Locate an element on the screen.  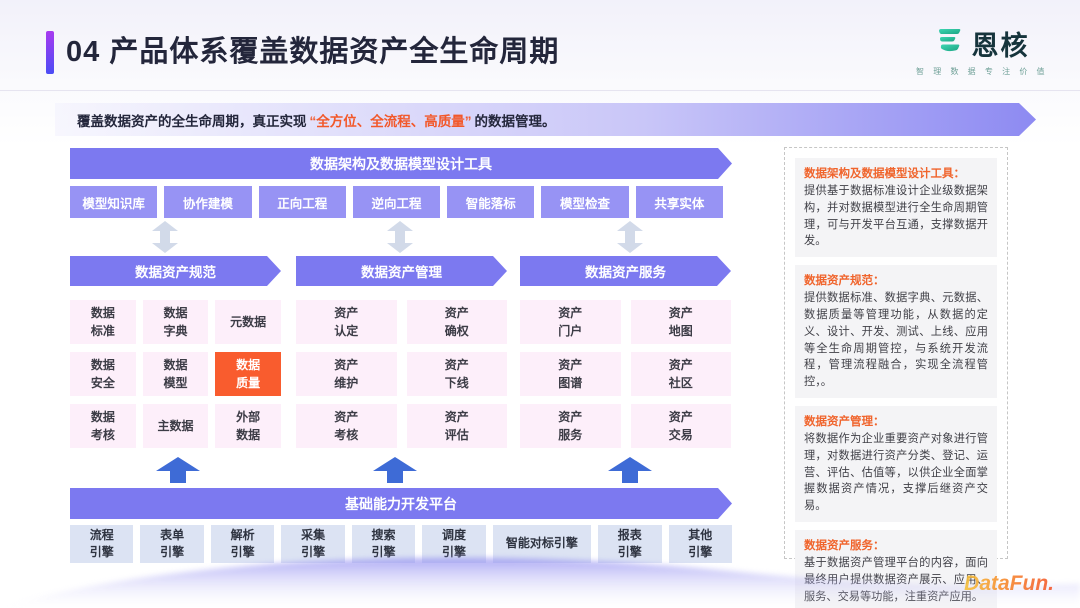
brand-name: 恩核 is located at coordinates (1000, 46).